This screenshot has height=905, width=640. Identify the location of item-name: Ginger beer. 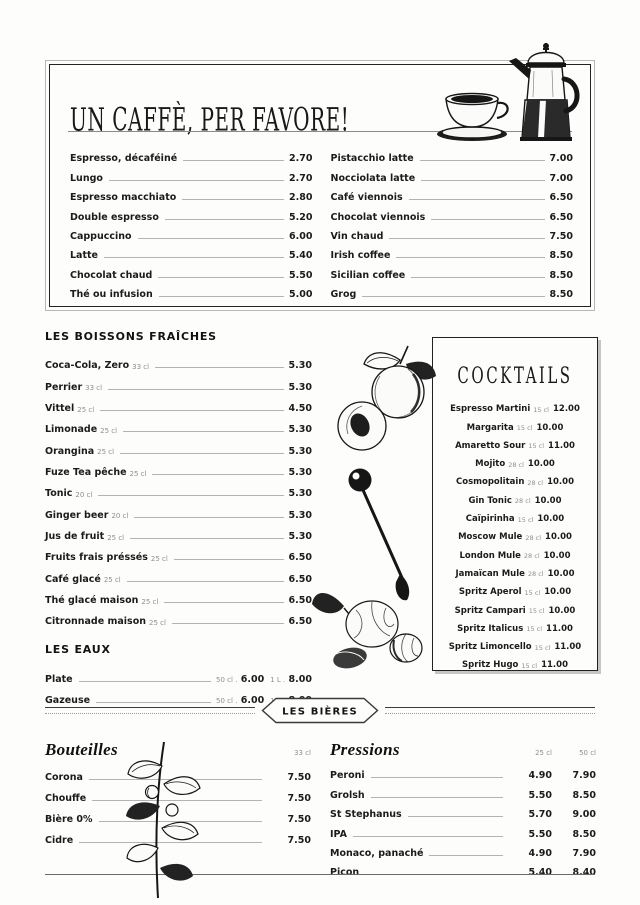
(77, 515).